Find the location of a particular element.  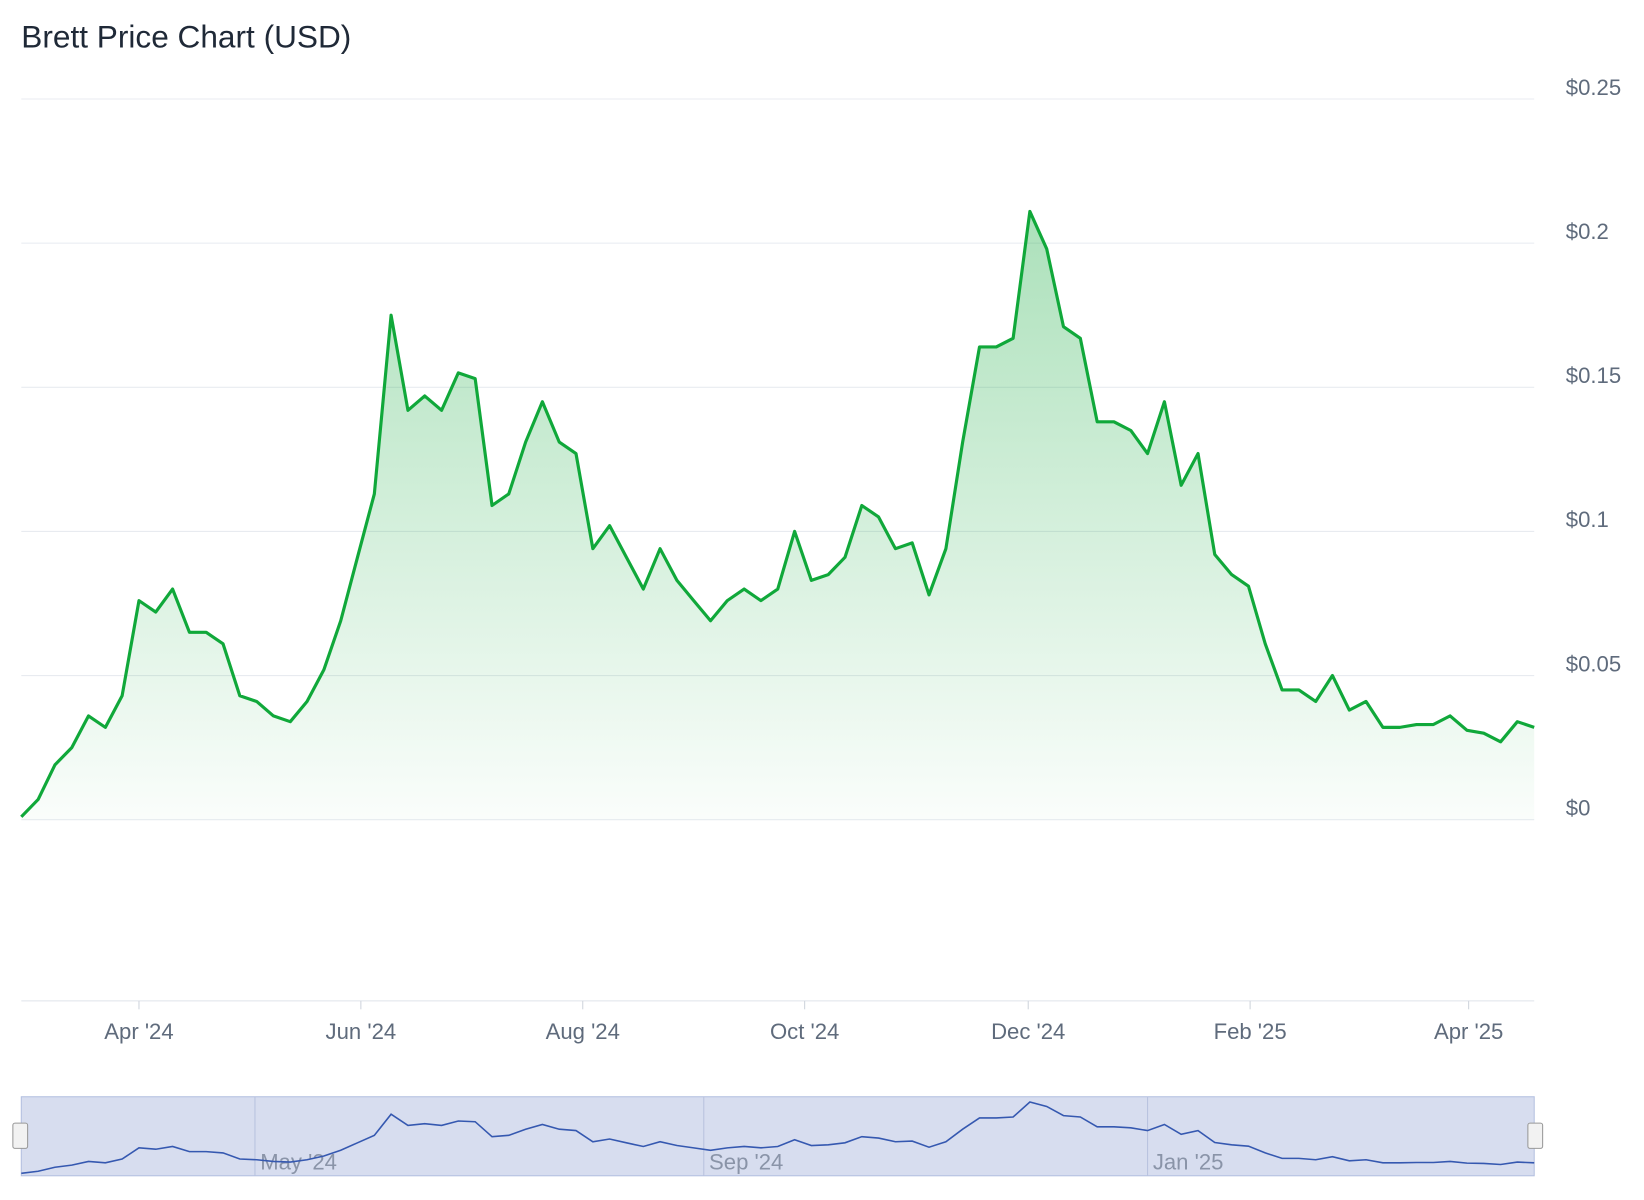

x-tick-label: Aug '24 is located at coordinates (583, 1031).